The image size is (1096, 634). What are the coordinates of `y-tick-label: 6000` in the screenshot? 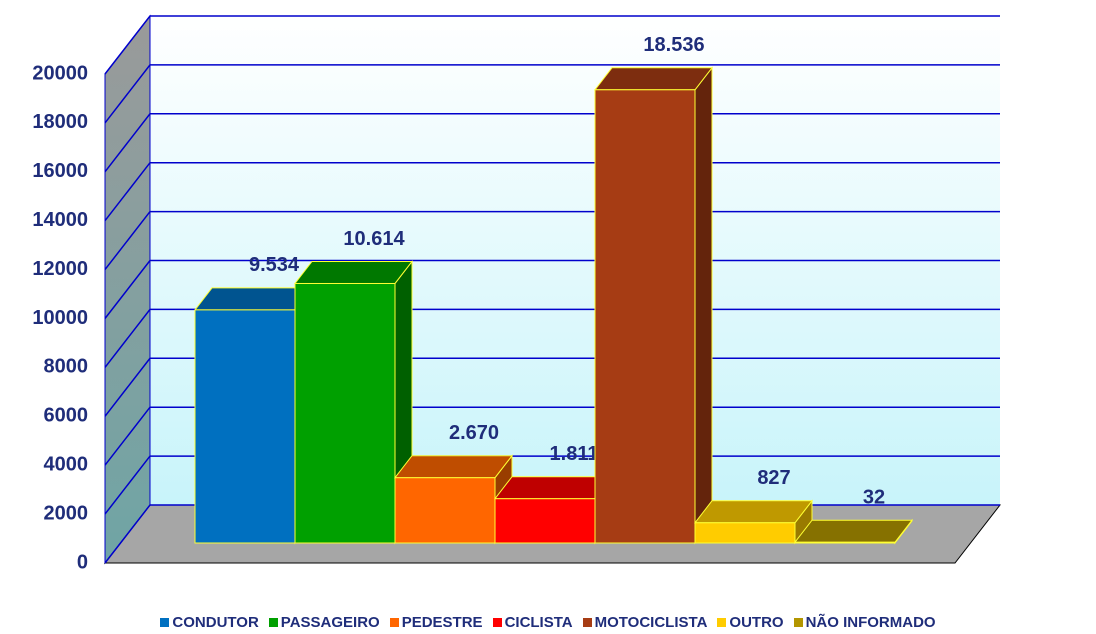 It's located at (66, 416).